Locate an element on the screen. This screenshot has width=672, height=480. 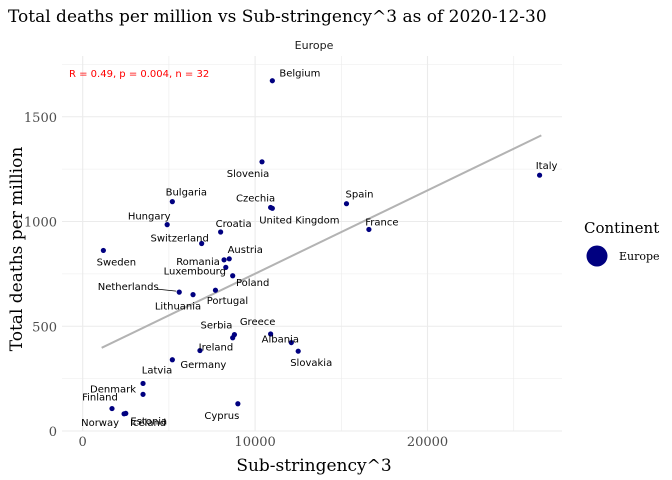
point-label: Netherlands is located at coordinates (128, 287).